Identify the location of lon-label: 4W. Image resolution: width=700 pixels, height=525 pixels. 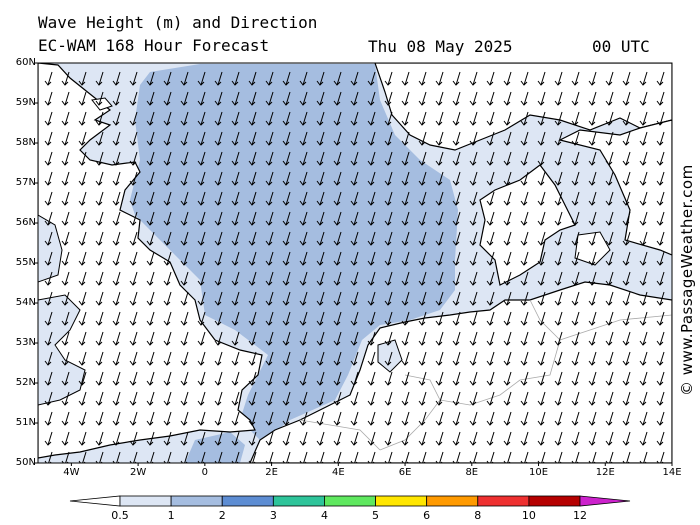
(71, 472).